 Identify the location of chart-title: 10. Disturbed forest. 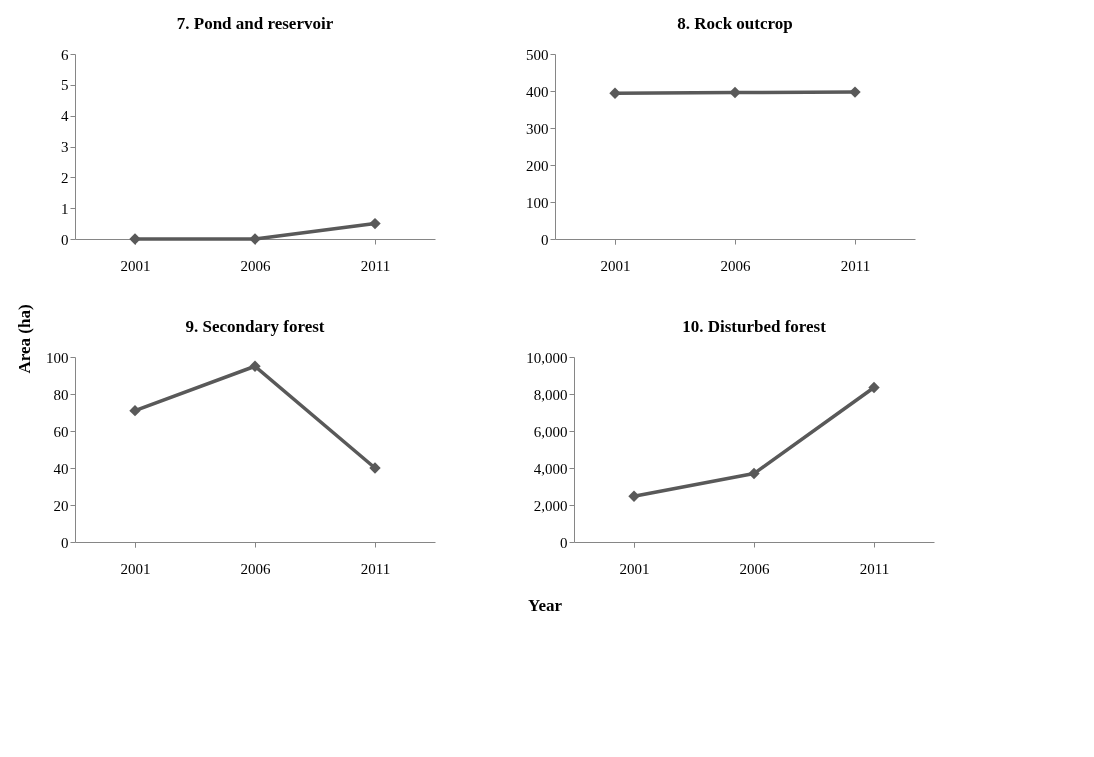
(754, 326).